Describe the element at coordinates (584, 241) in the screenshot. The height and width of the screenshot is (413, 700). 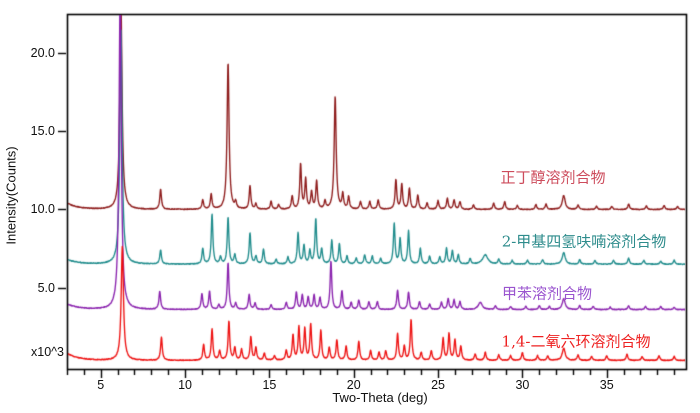
I see `series-label: 2-甲基四氢呋喃溶剂合物` at that location.